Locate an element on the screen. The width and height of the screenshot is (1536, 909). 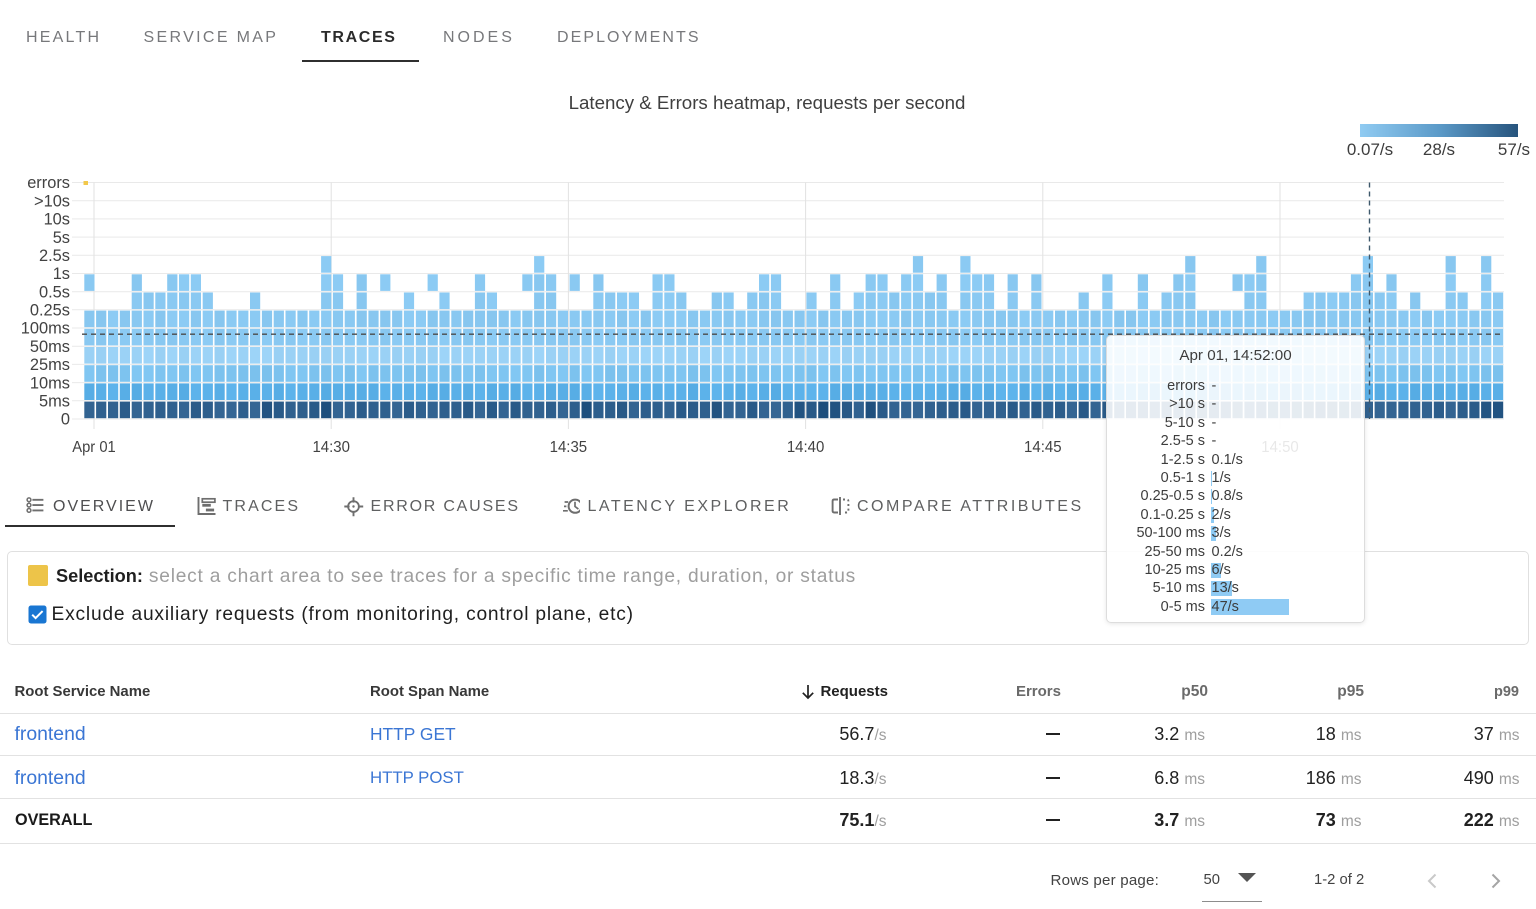
svg-text: 0 is located at coordinates (65, 420).